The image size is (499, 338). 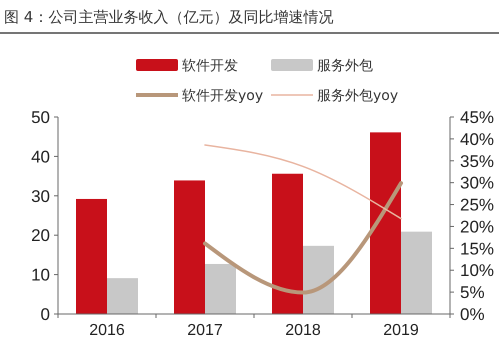 What do you see at coordinates (477, 270) in the screenshot?
I see `y2-tick-label: 10%` at bounding box center [477, 270].